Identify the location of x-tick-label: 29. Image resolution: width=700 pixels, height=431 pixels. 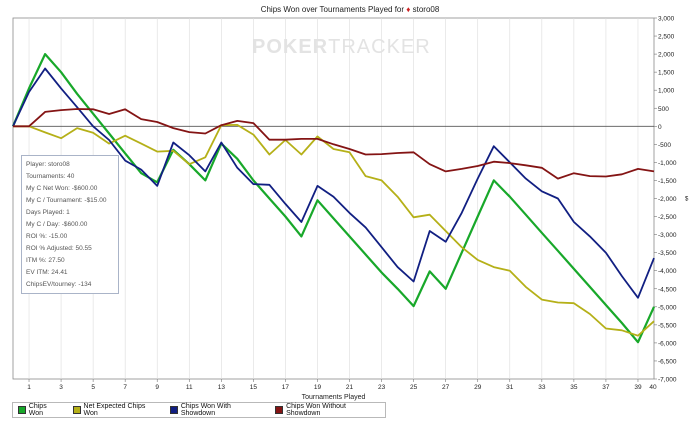
(478, 387).